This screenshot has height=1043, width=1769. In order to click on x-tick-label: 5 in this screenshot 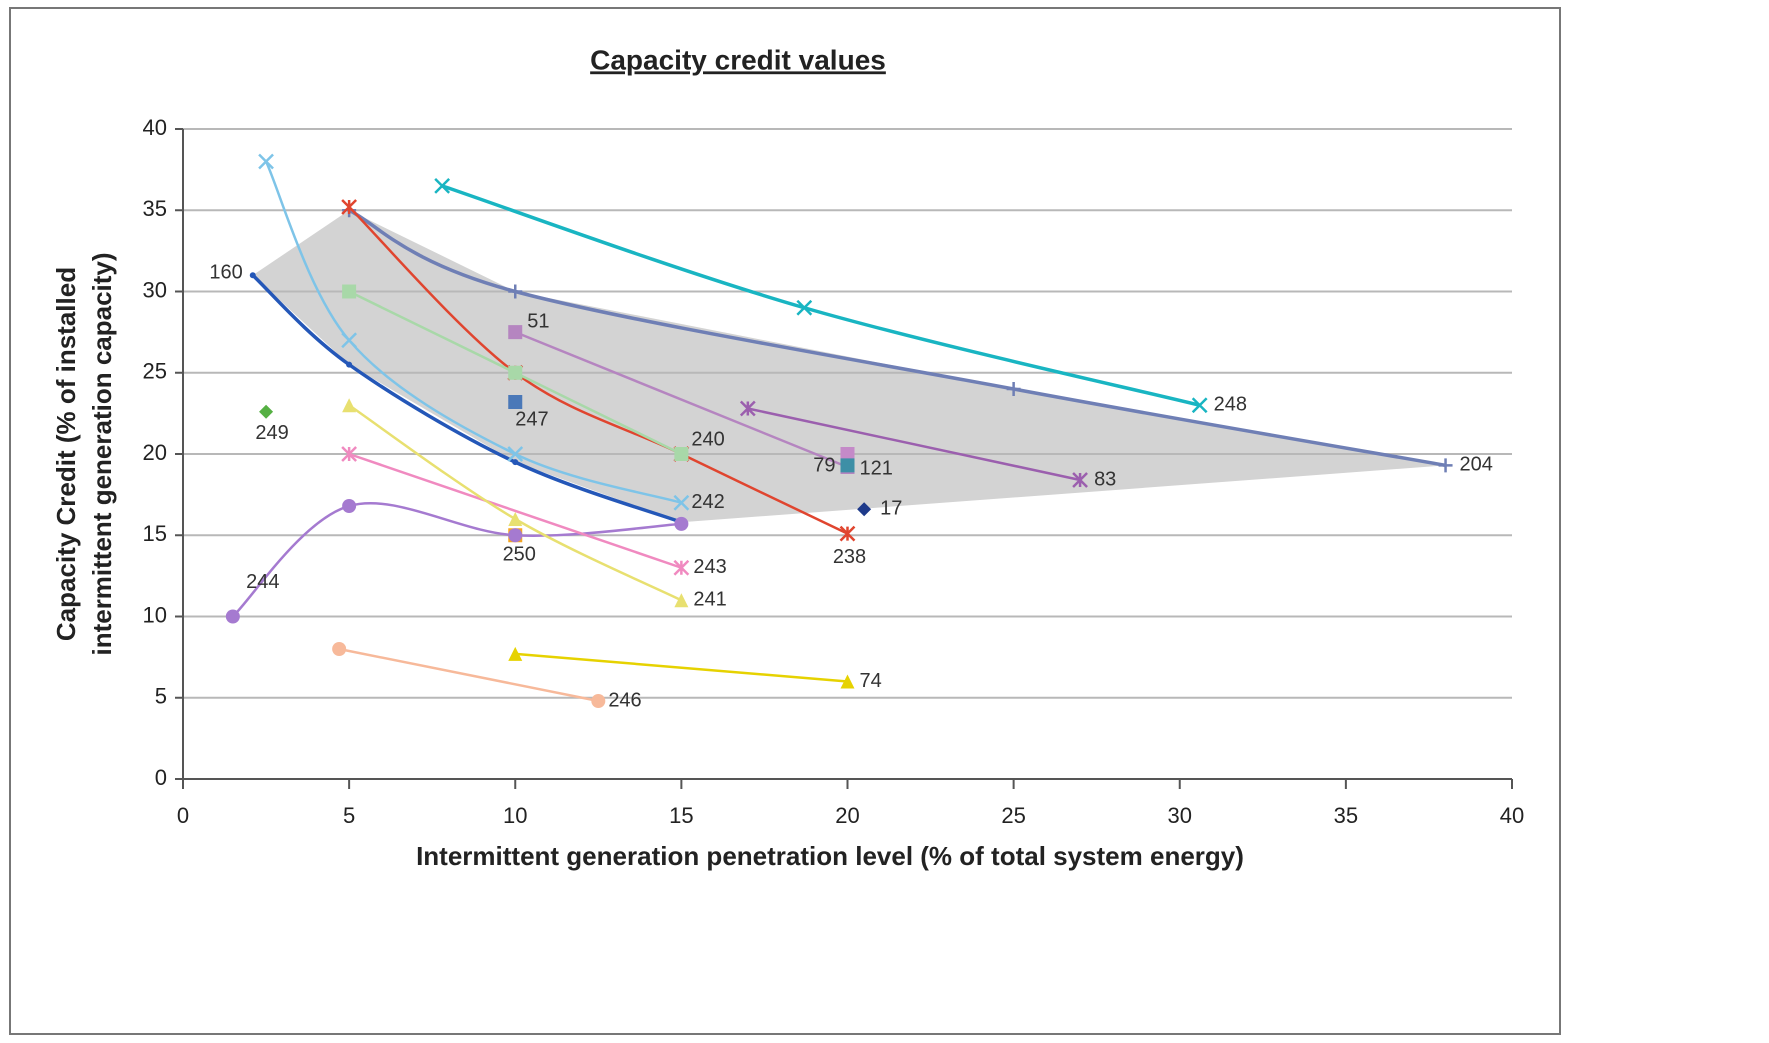, I will do `click(349, 815)`.